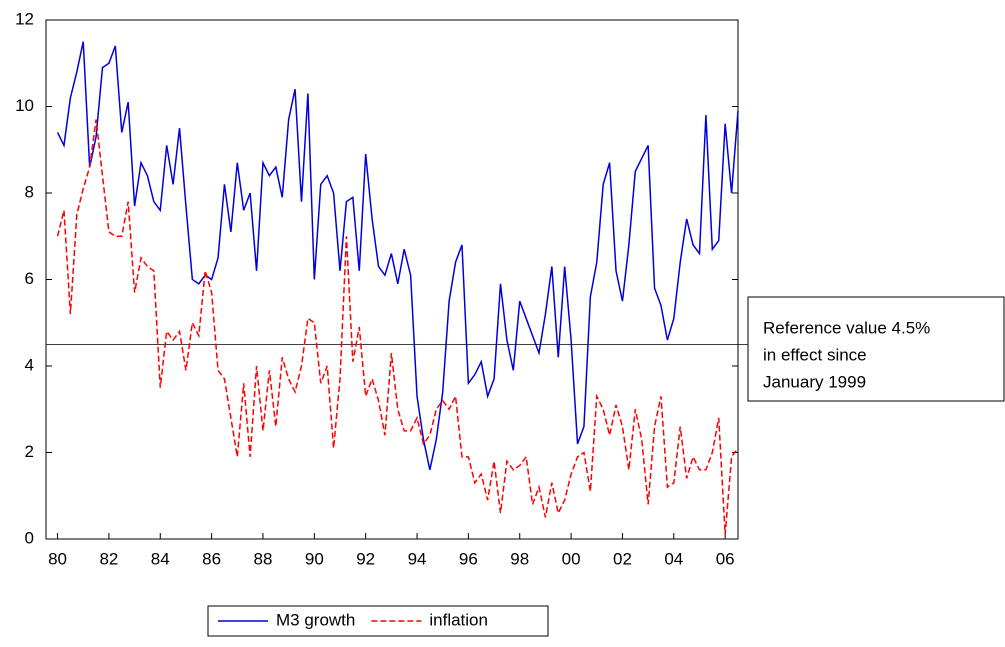 The width and height of the screenshot is (1005, 647). I want to click on x-tick-label: 82, so click(108, 558).